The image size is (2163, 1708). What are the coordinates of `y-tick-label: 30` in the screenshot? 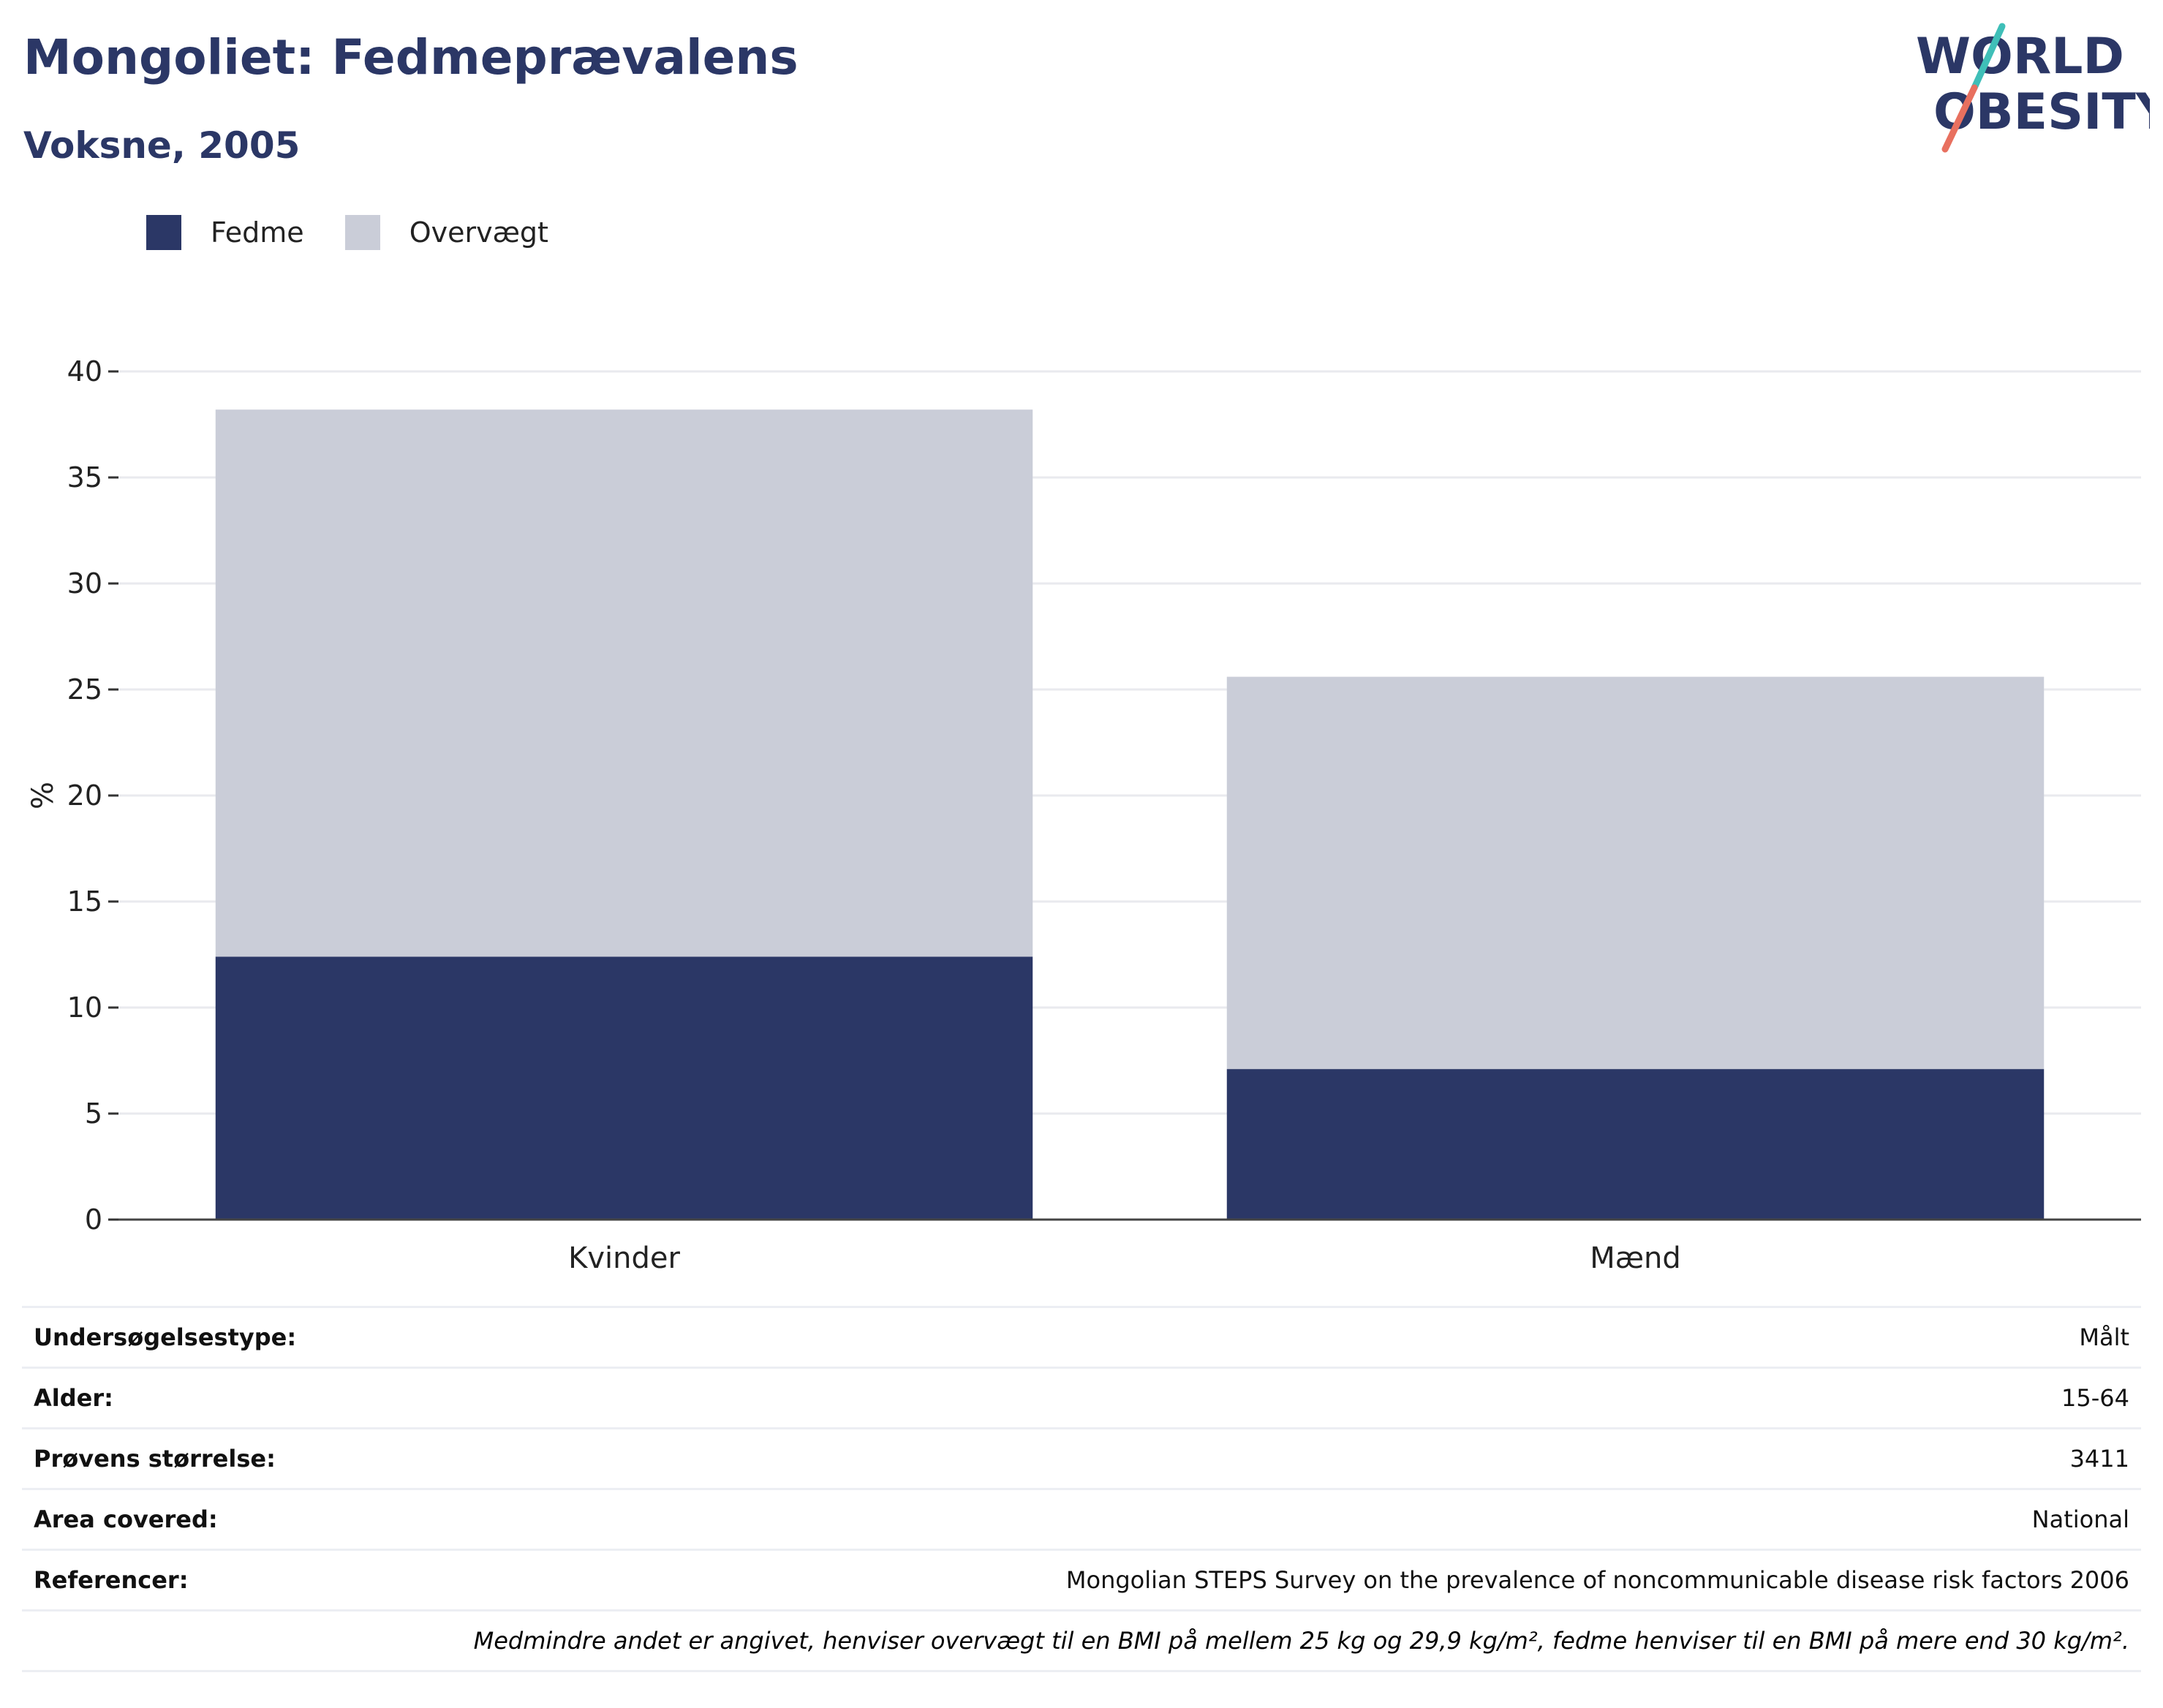 It's located at (85, 583).